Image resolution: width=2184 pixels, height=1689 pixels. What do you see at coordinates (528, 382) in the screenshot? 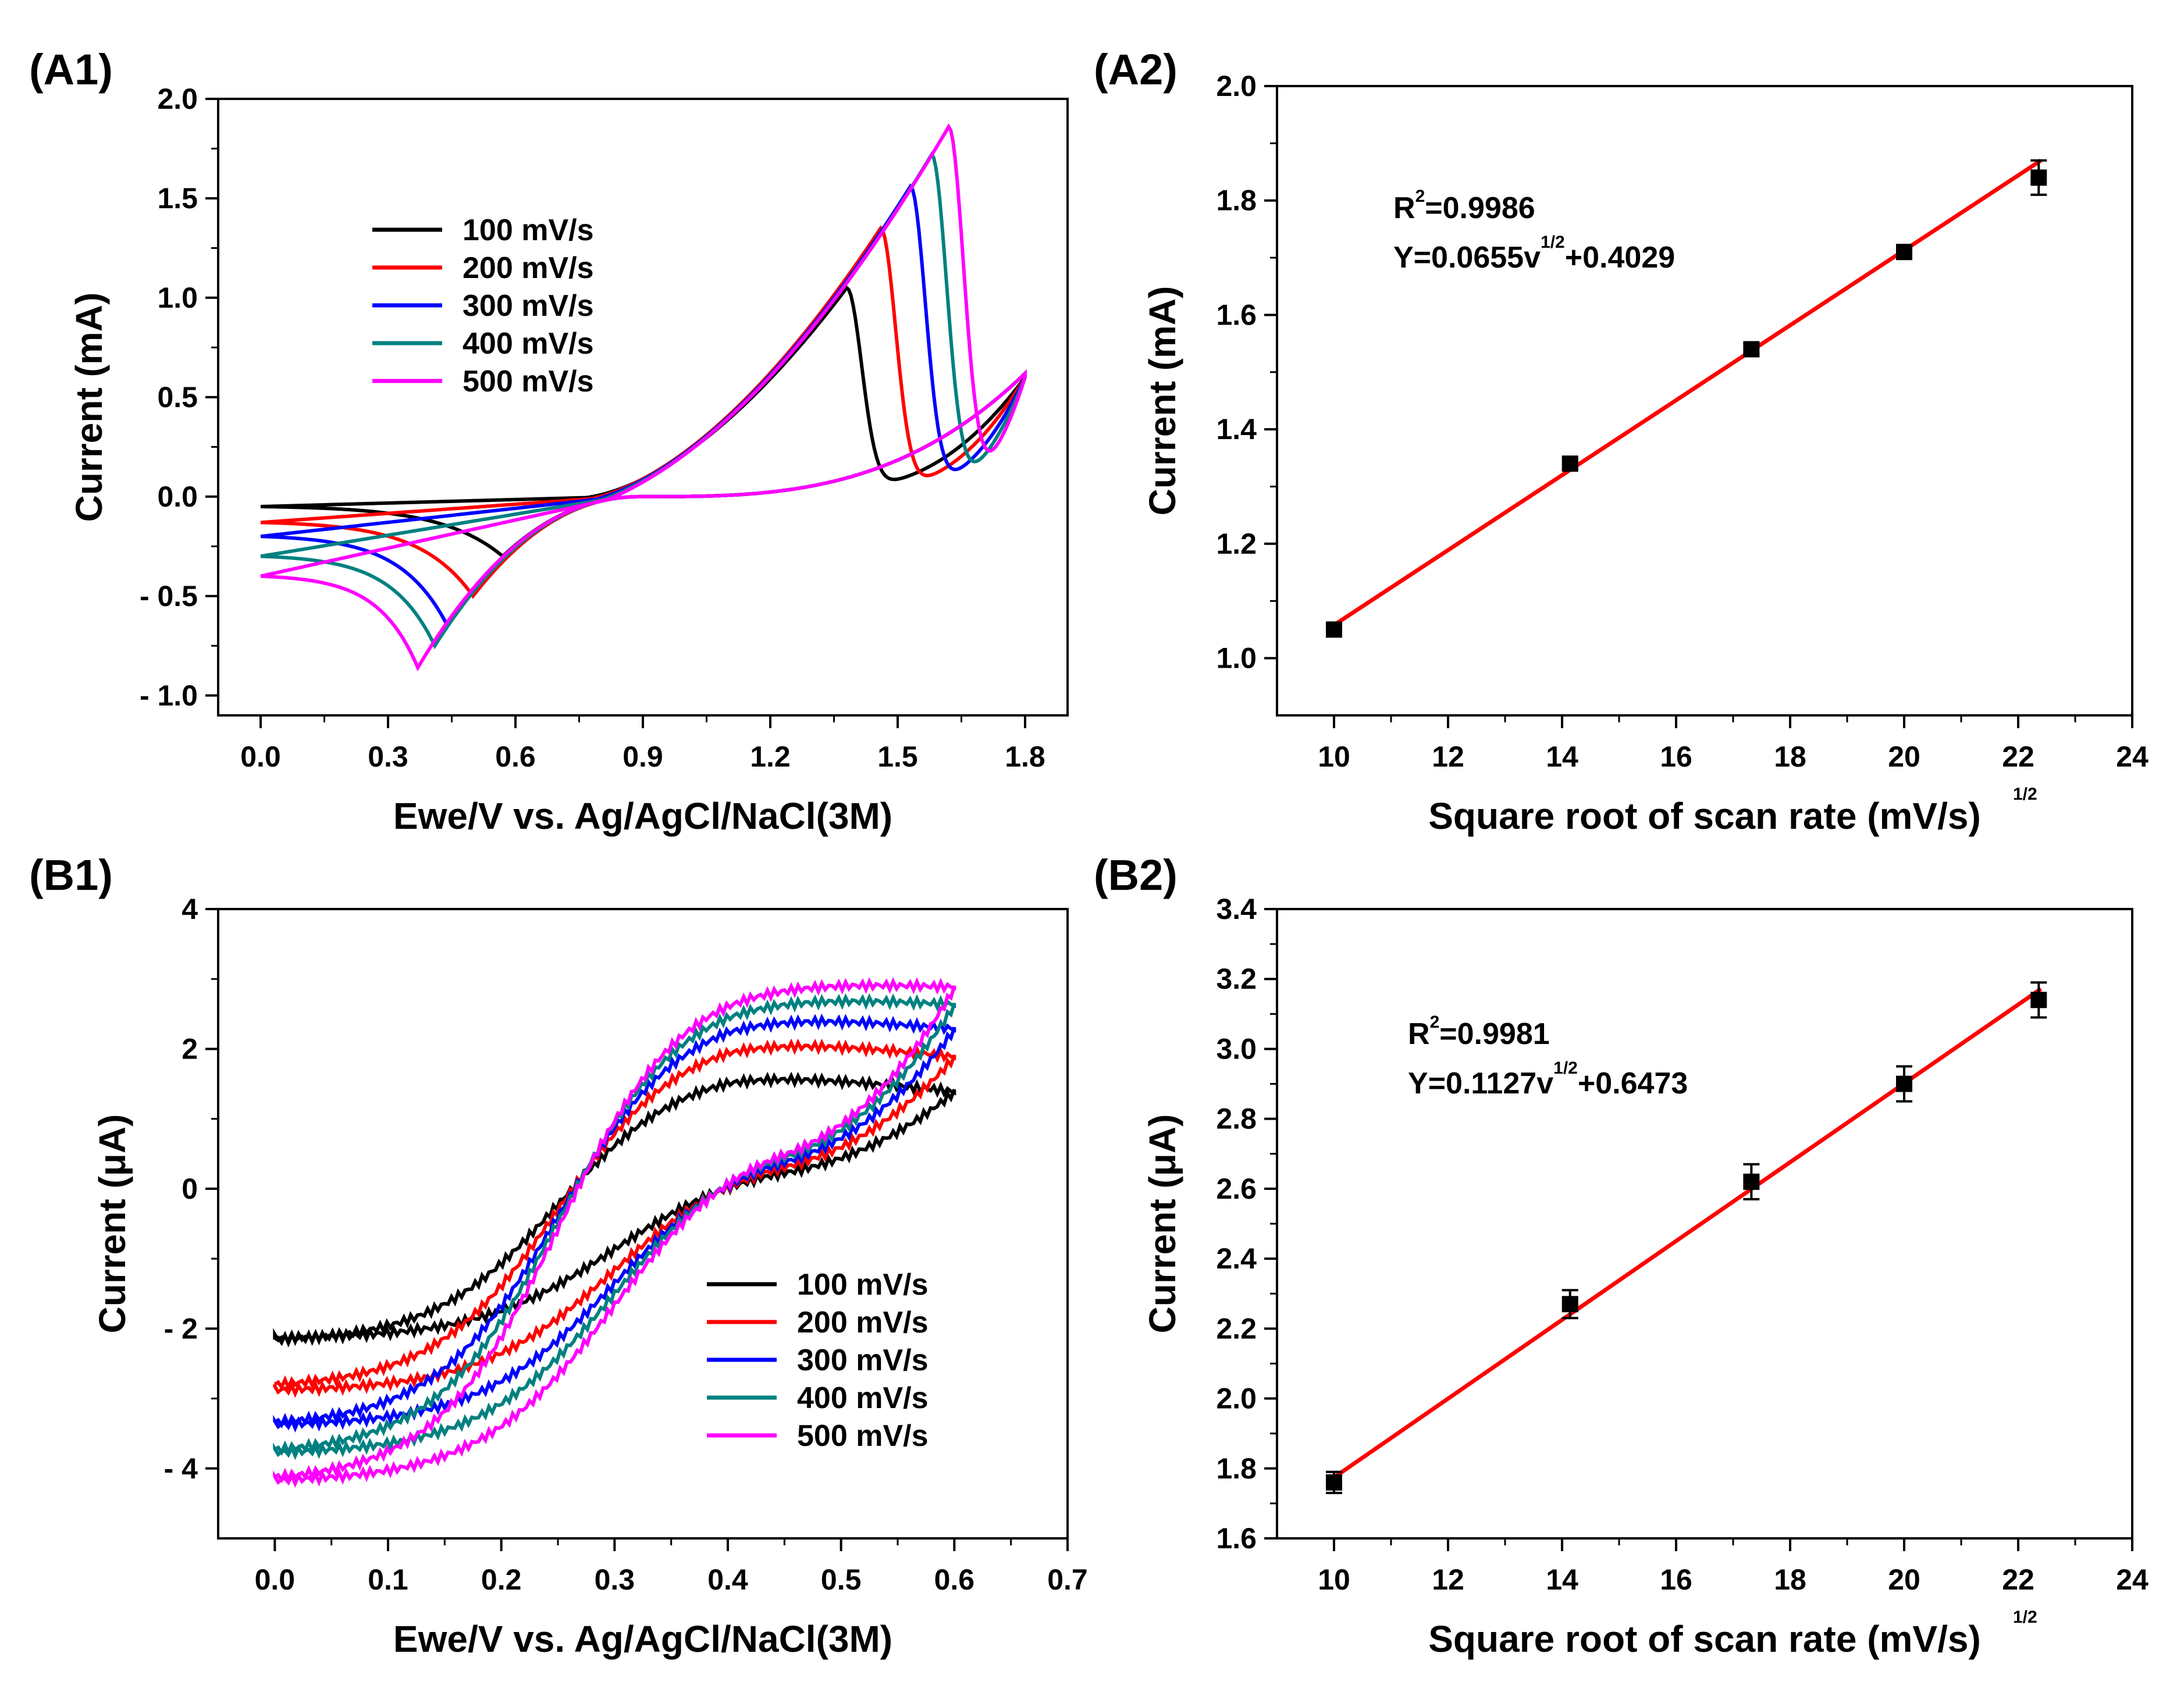
I see `legend-label-a1-4: 500 mV/s` at bounding box center [528, 382].